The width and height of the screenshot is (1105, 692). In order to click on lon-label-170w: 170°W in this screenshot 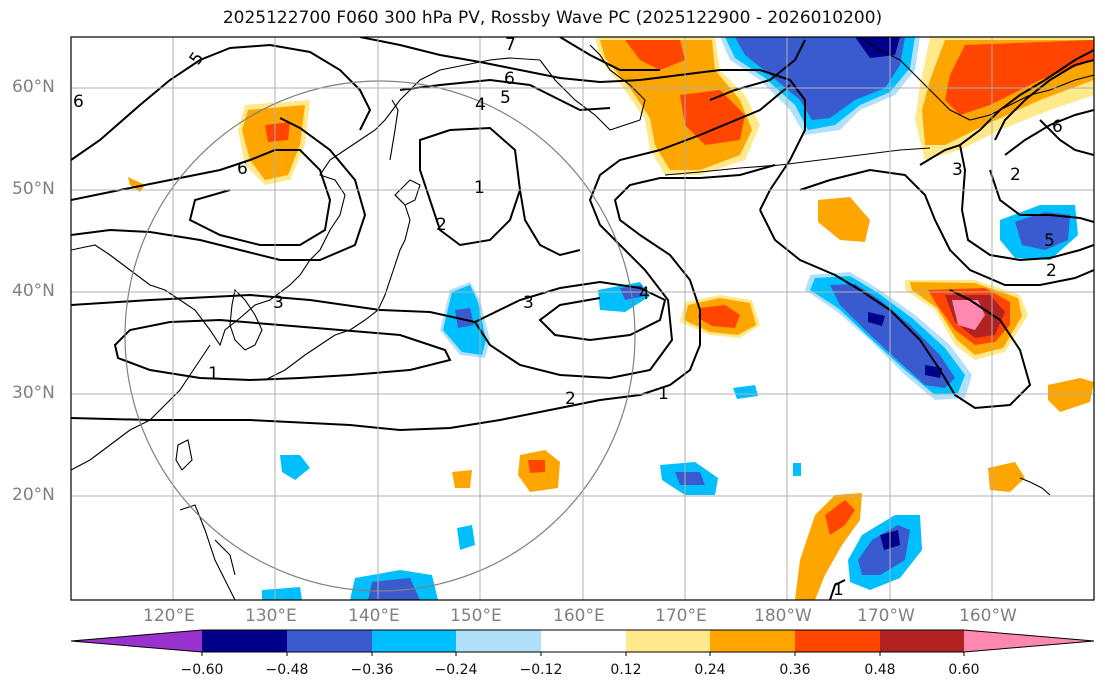, I will do `click(886, 616)`.